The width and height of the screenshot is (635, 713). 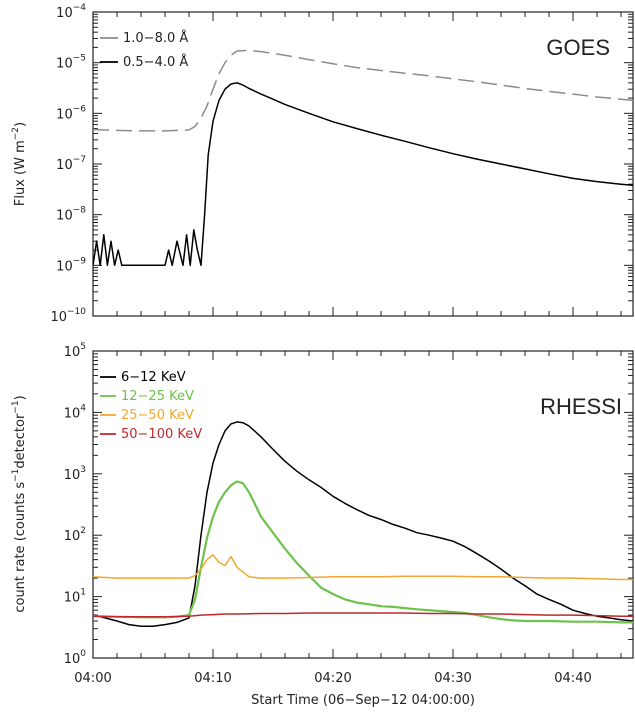 I want to click on goes-legend-label: 1.0−8.0 Å, so click(x=155, y=38).